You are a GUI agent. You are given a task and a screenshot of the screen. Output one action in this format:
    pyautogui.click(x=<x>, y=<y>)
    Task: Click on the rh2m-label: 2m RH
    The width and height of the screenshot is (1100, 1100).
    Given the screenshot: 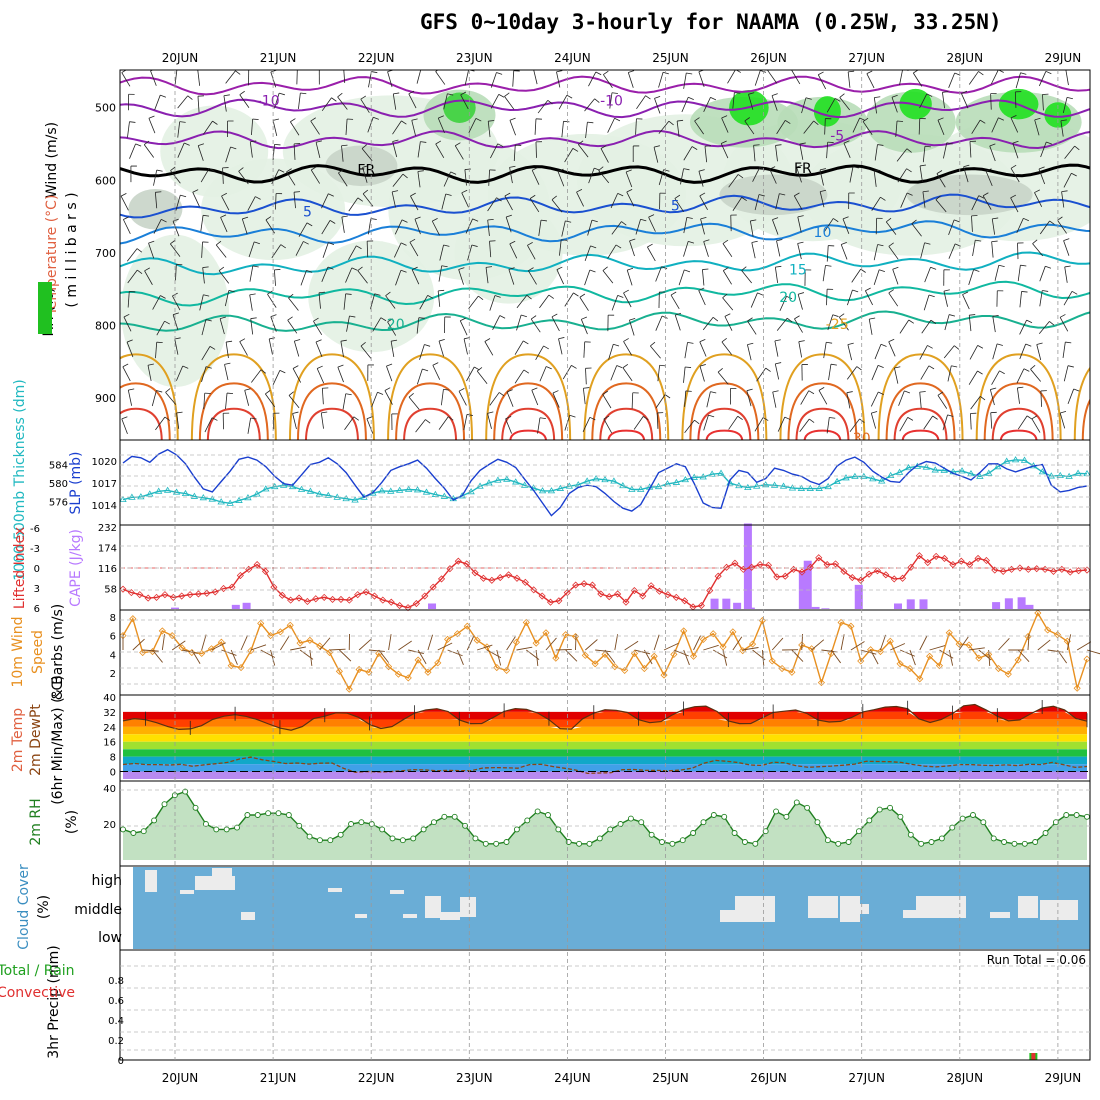 What is the action you would take?
    pyautogui.click(x=36, y=821)
    